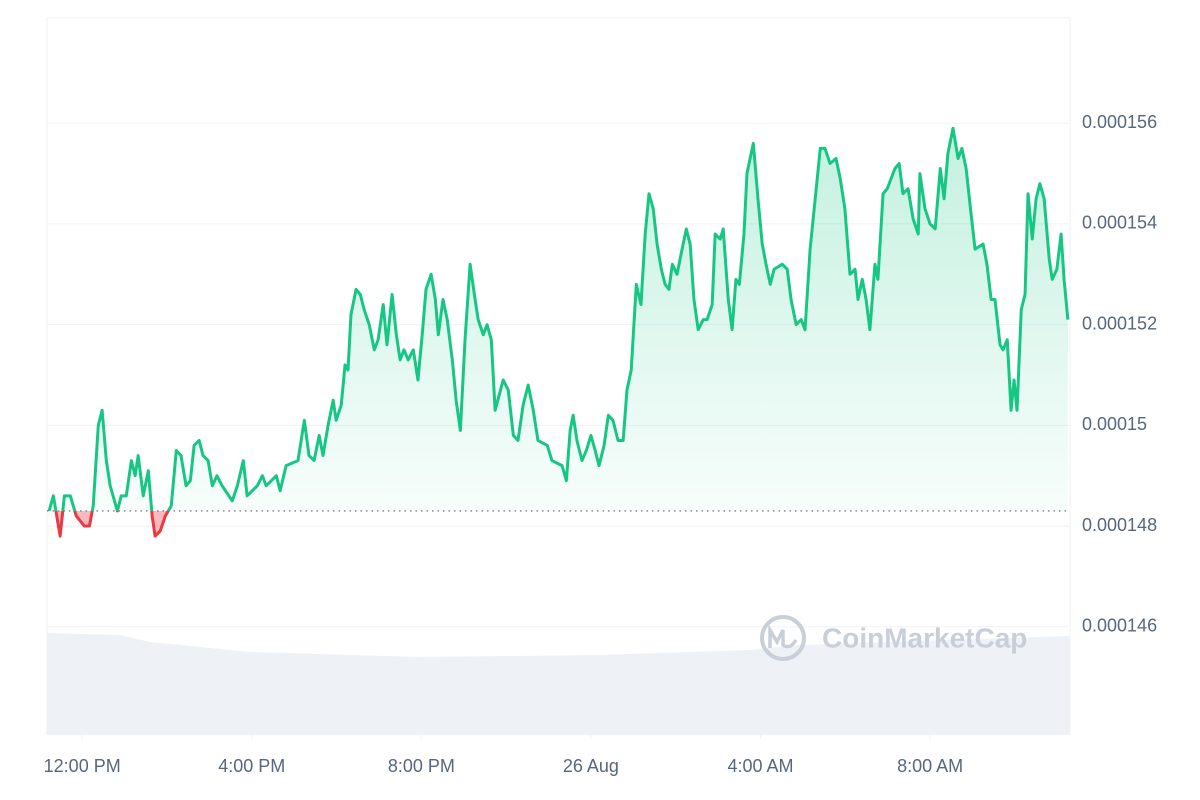  Describe the element at coordinates (251, 766) in the screenshot. I see `x-tick-label: 4:00 PM` at that location.